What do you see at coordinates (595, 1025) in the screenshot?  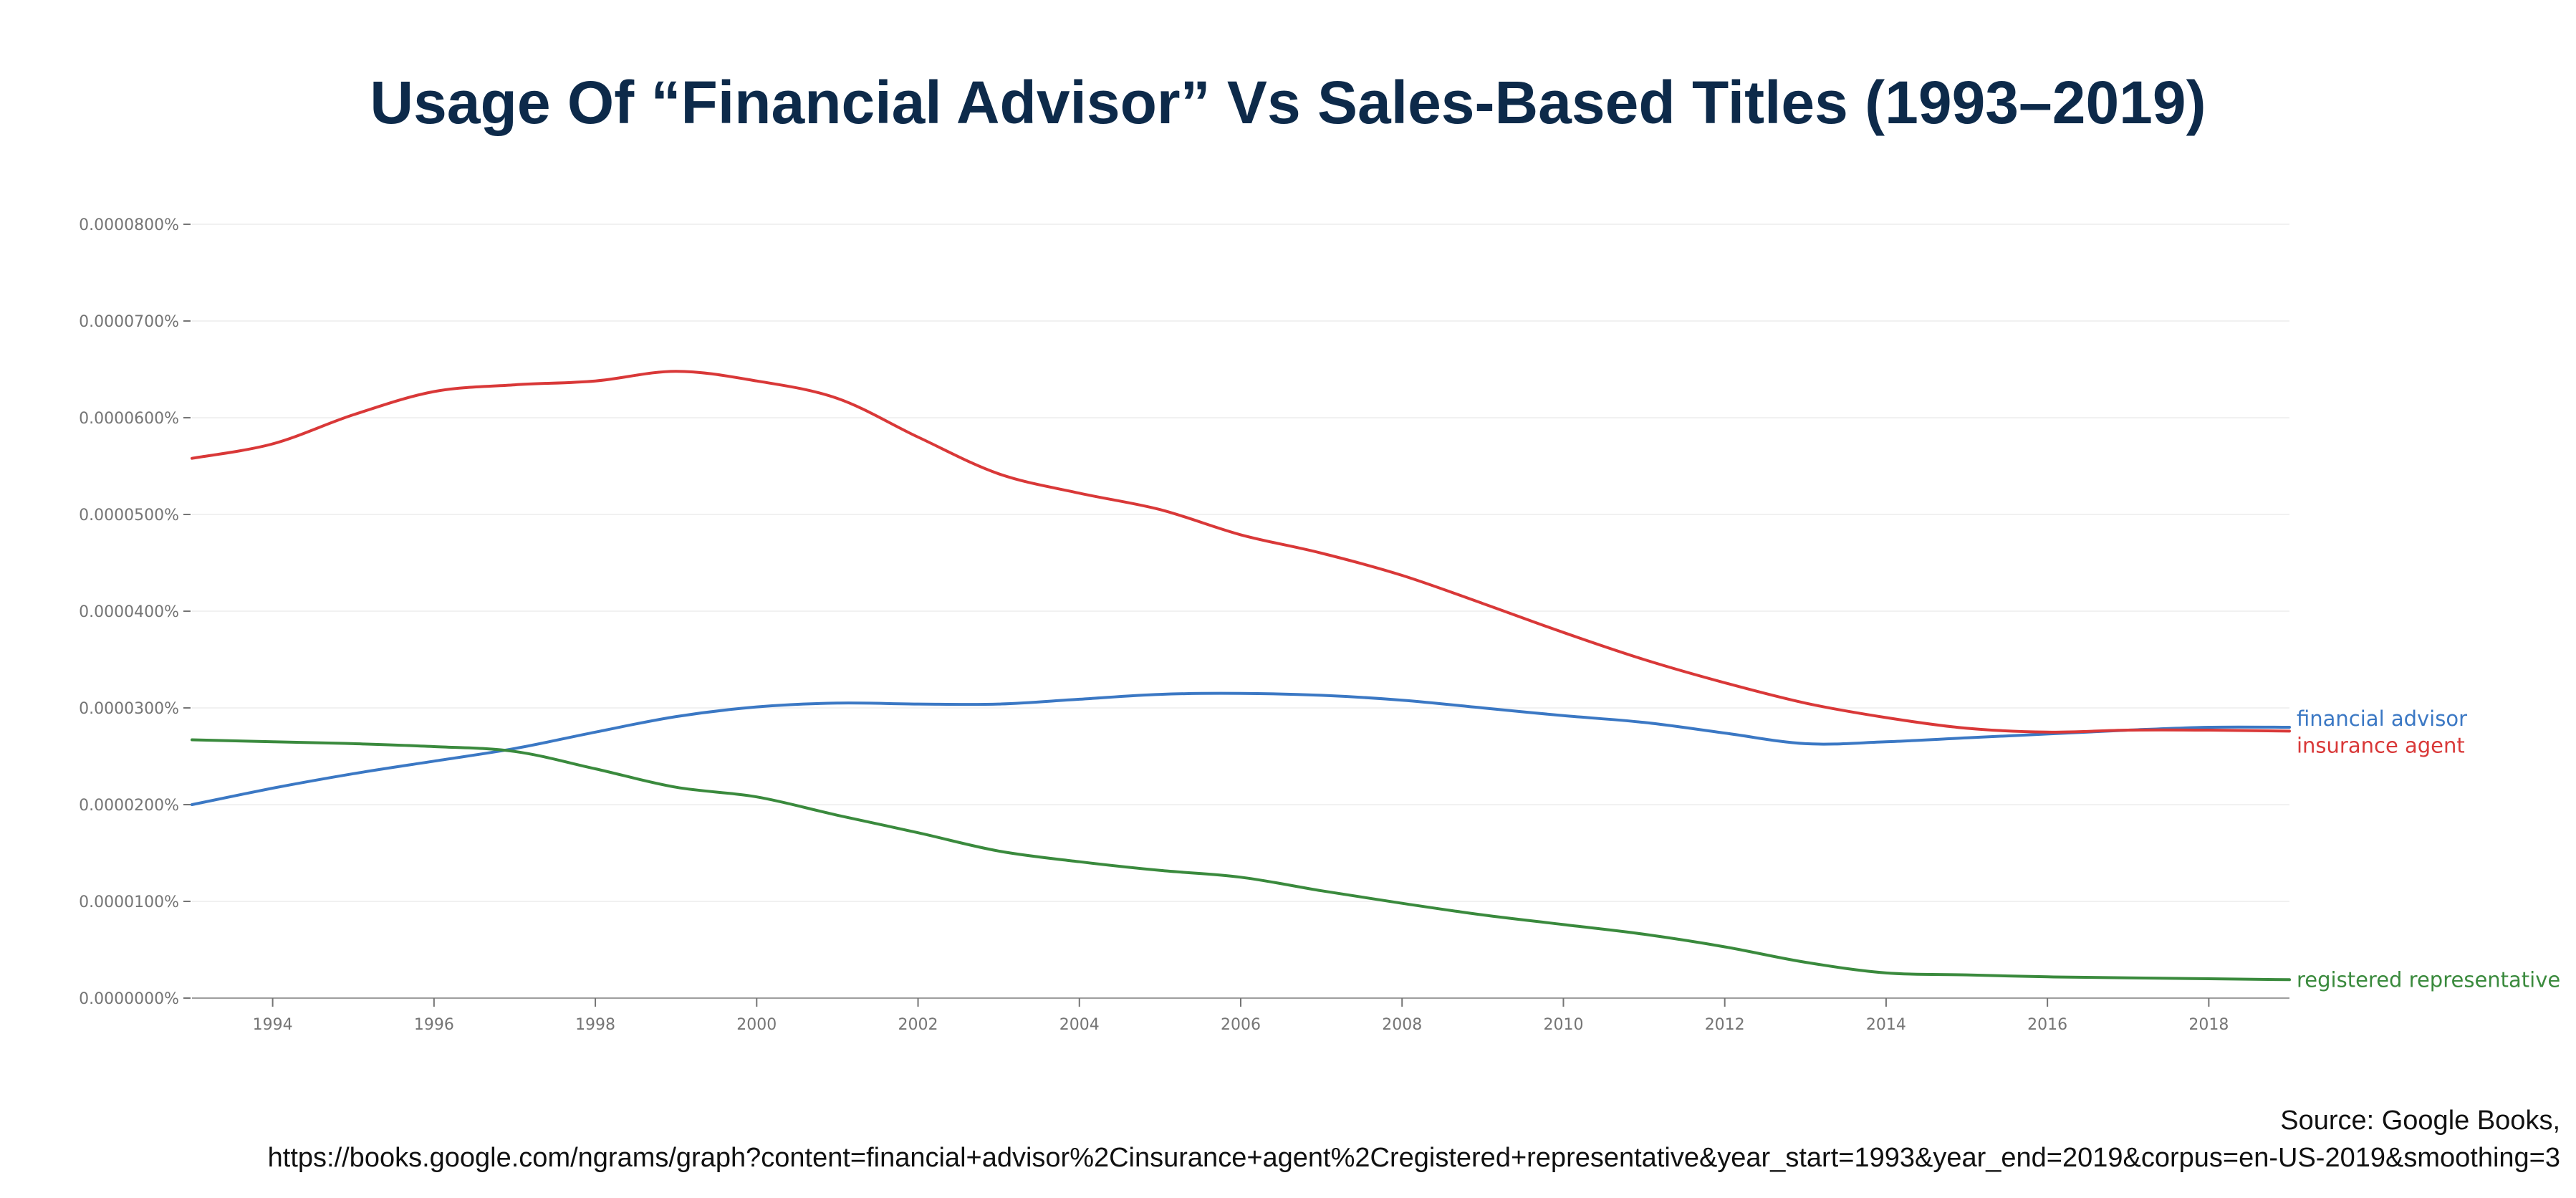 I see `x-tick-label: 1998` at bounding box center [595, 1025].